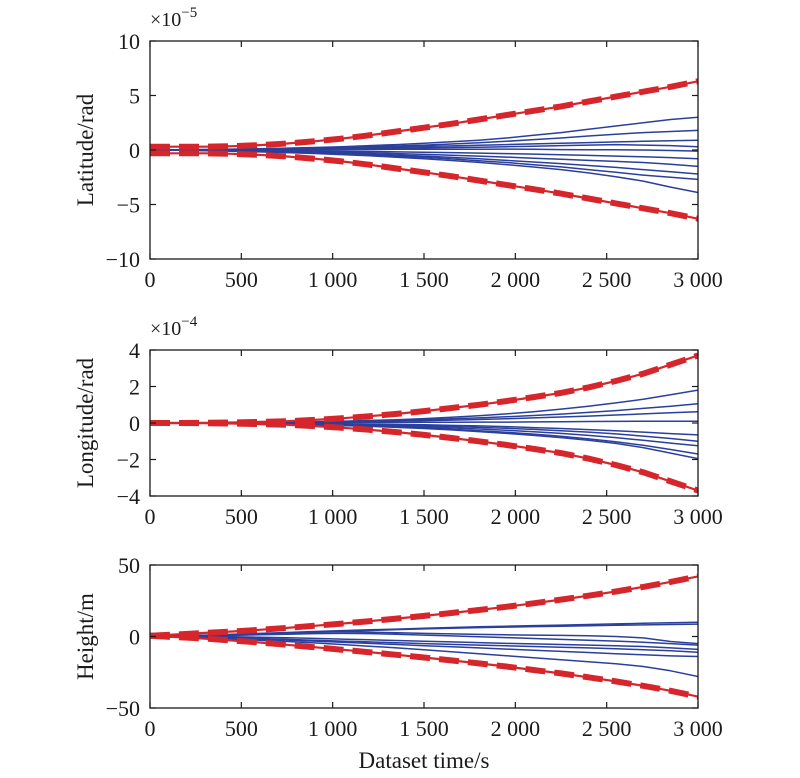  I want to click on latitude-x-tick-label: 500, so click(241, 279).